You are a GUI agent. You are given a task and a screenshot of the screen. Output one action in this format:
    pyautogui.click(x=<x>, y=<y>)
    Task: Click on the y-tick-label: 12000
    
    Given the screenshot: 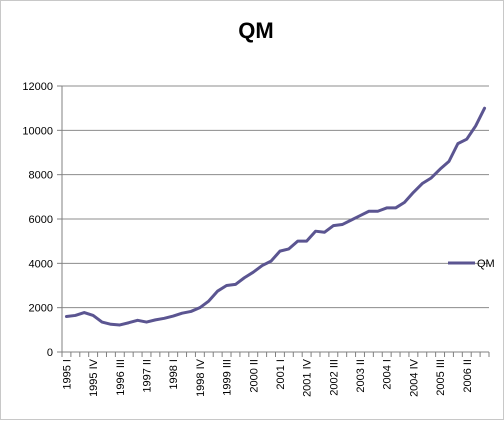 What is the action you would take?
    pyautogui.click(x=37, y=87)
    